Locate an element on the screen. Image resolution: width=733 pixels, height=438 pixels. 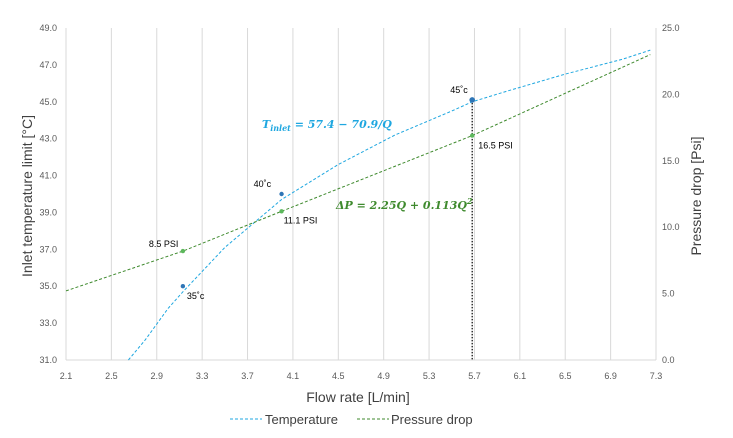
legend-pressure-label: Pressure drop is located at coordinates (432, 419).